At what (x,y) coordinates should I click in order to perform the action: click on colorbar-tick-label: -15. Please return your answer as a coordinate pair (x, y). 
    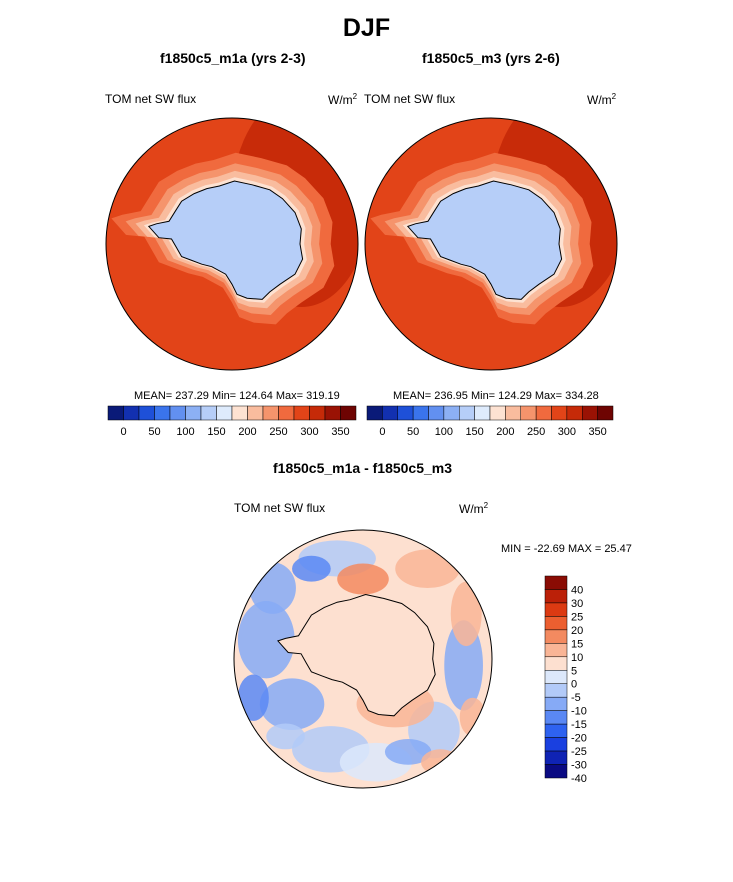
    Looking at the image, I should click on (579, 725).